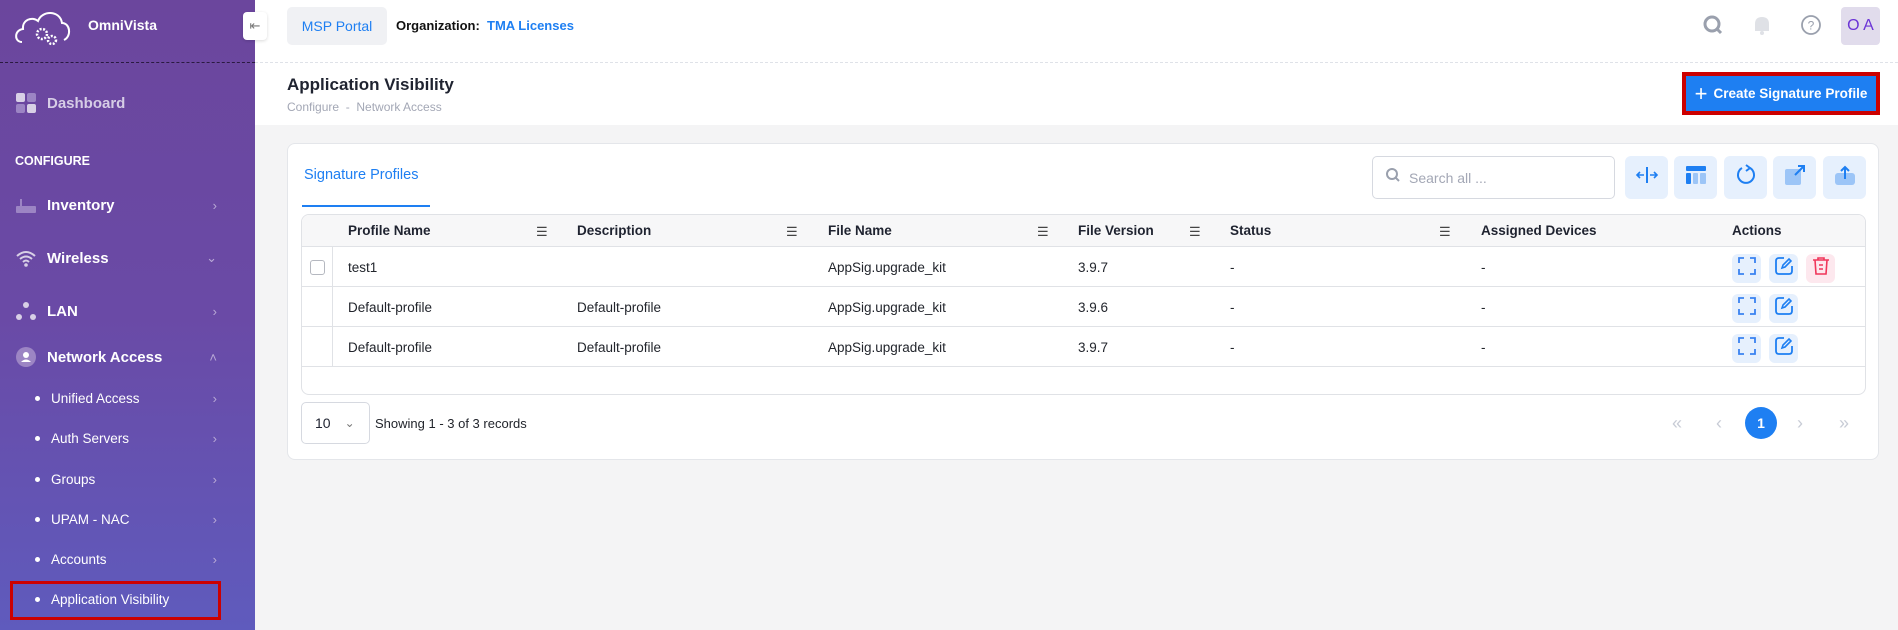 This screenshot has height=630, width=1898. I want to click on sidebar-subitem-auth-servers: Auth Servers ›, so click(127, 438).